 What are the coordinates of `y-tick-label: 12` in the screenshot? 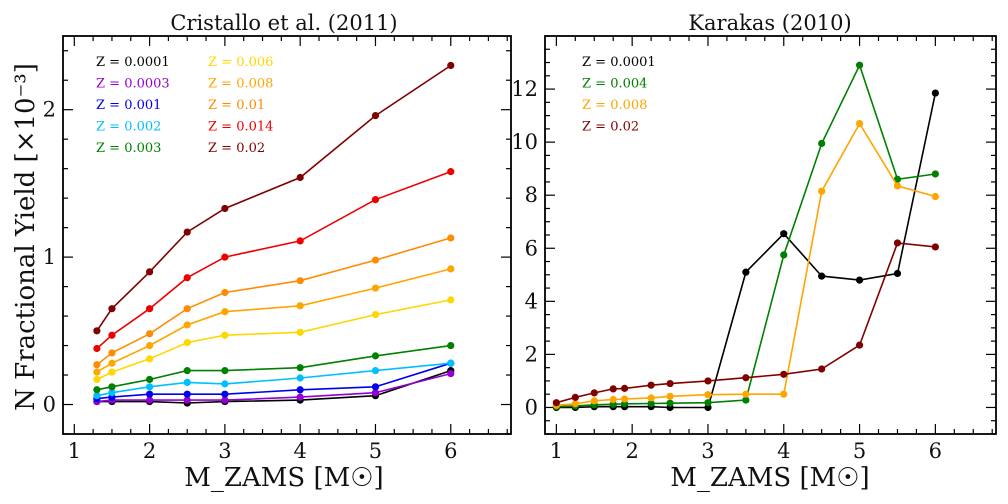 It's located at (524, 89).